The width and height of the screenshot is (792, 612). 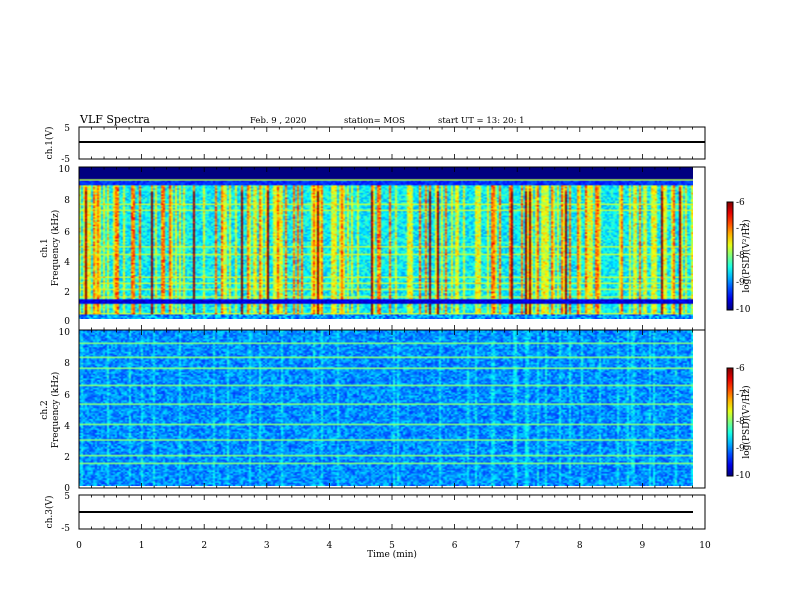 I want to click on ch1-ytick-8: 8, so click(x=67, y=201).